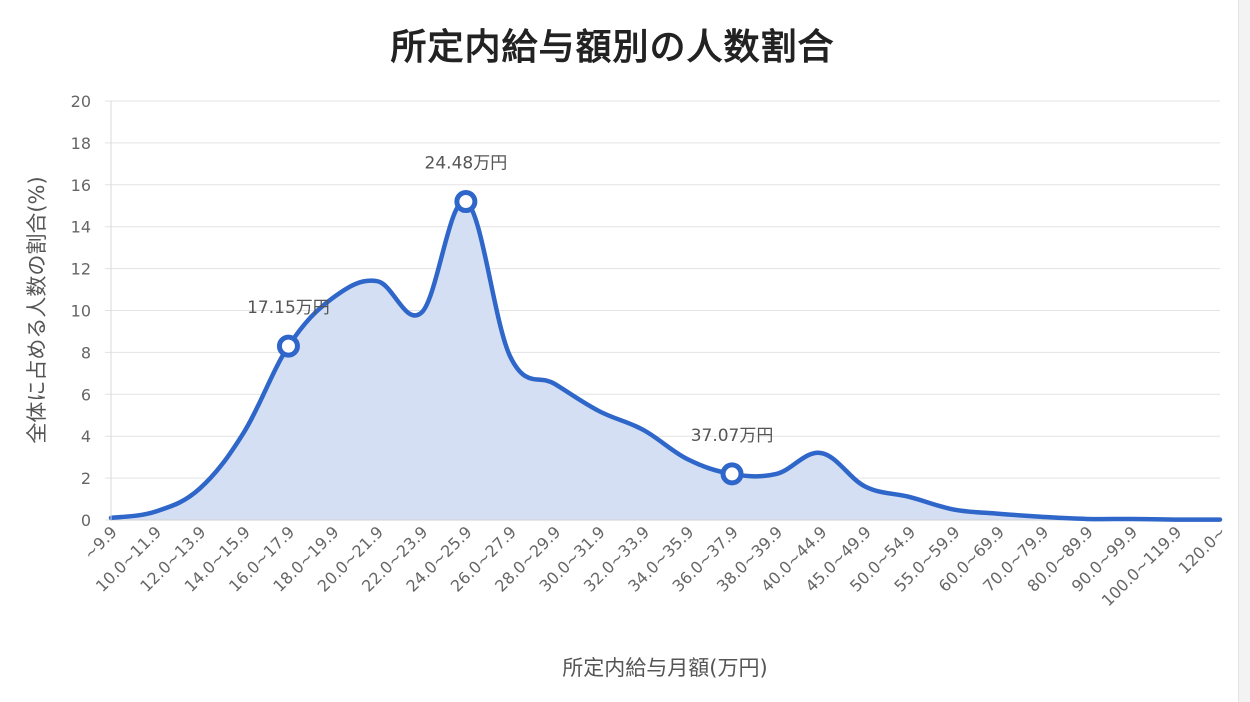  I want to click on y-tick-label: 2, so click(86, 478).